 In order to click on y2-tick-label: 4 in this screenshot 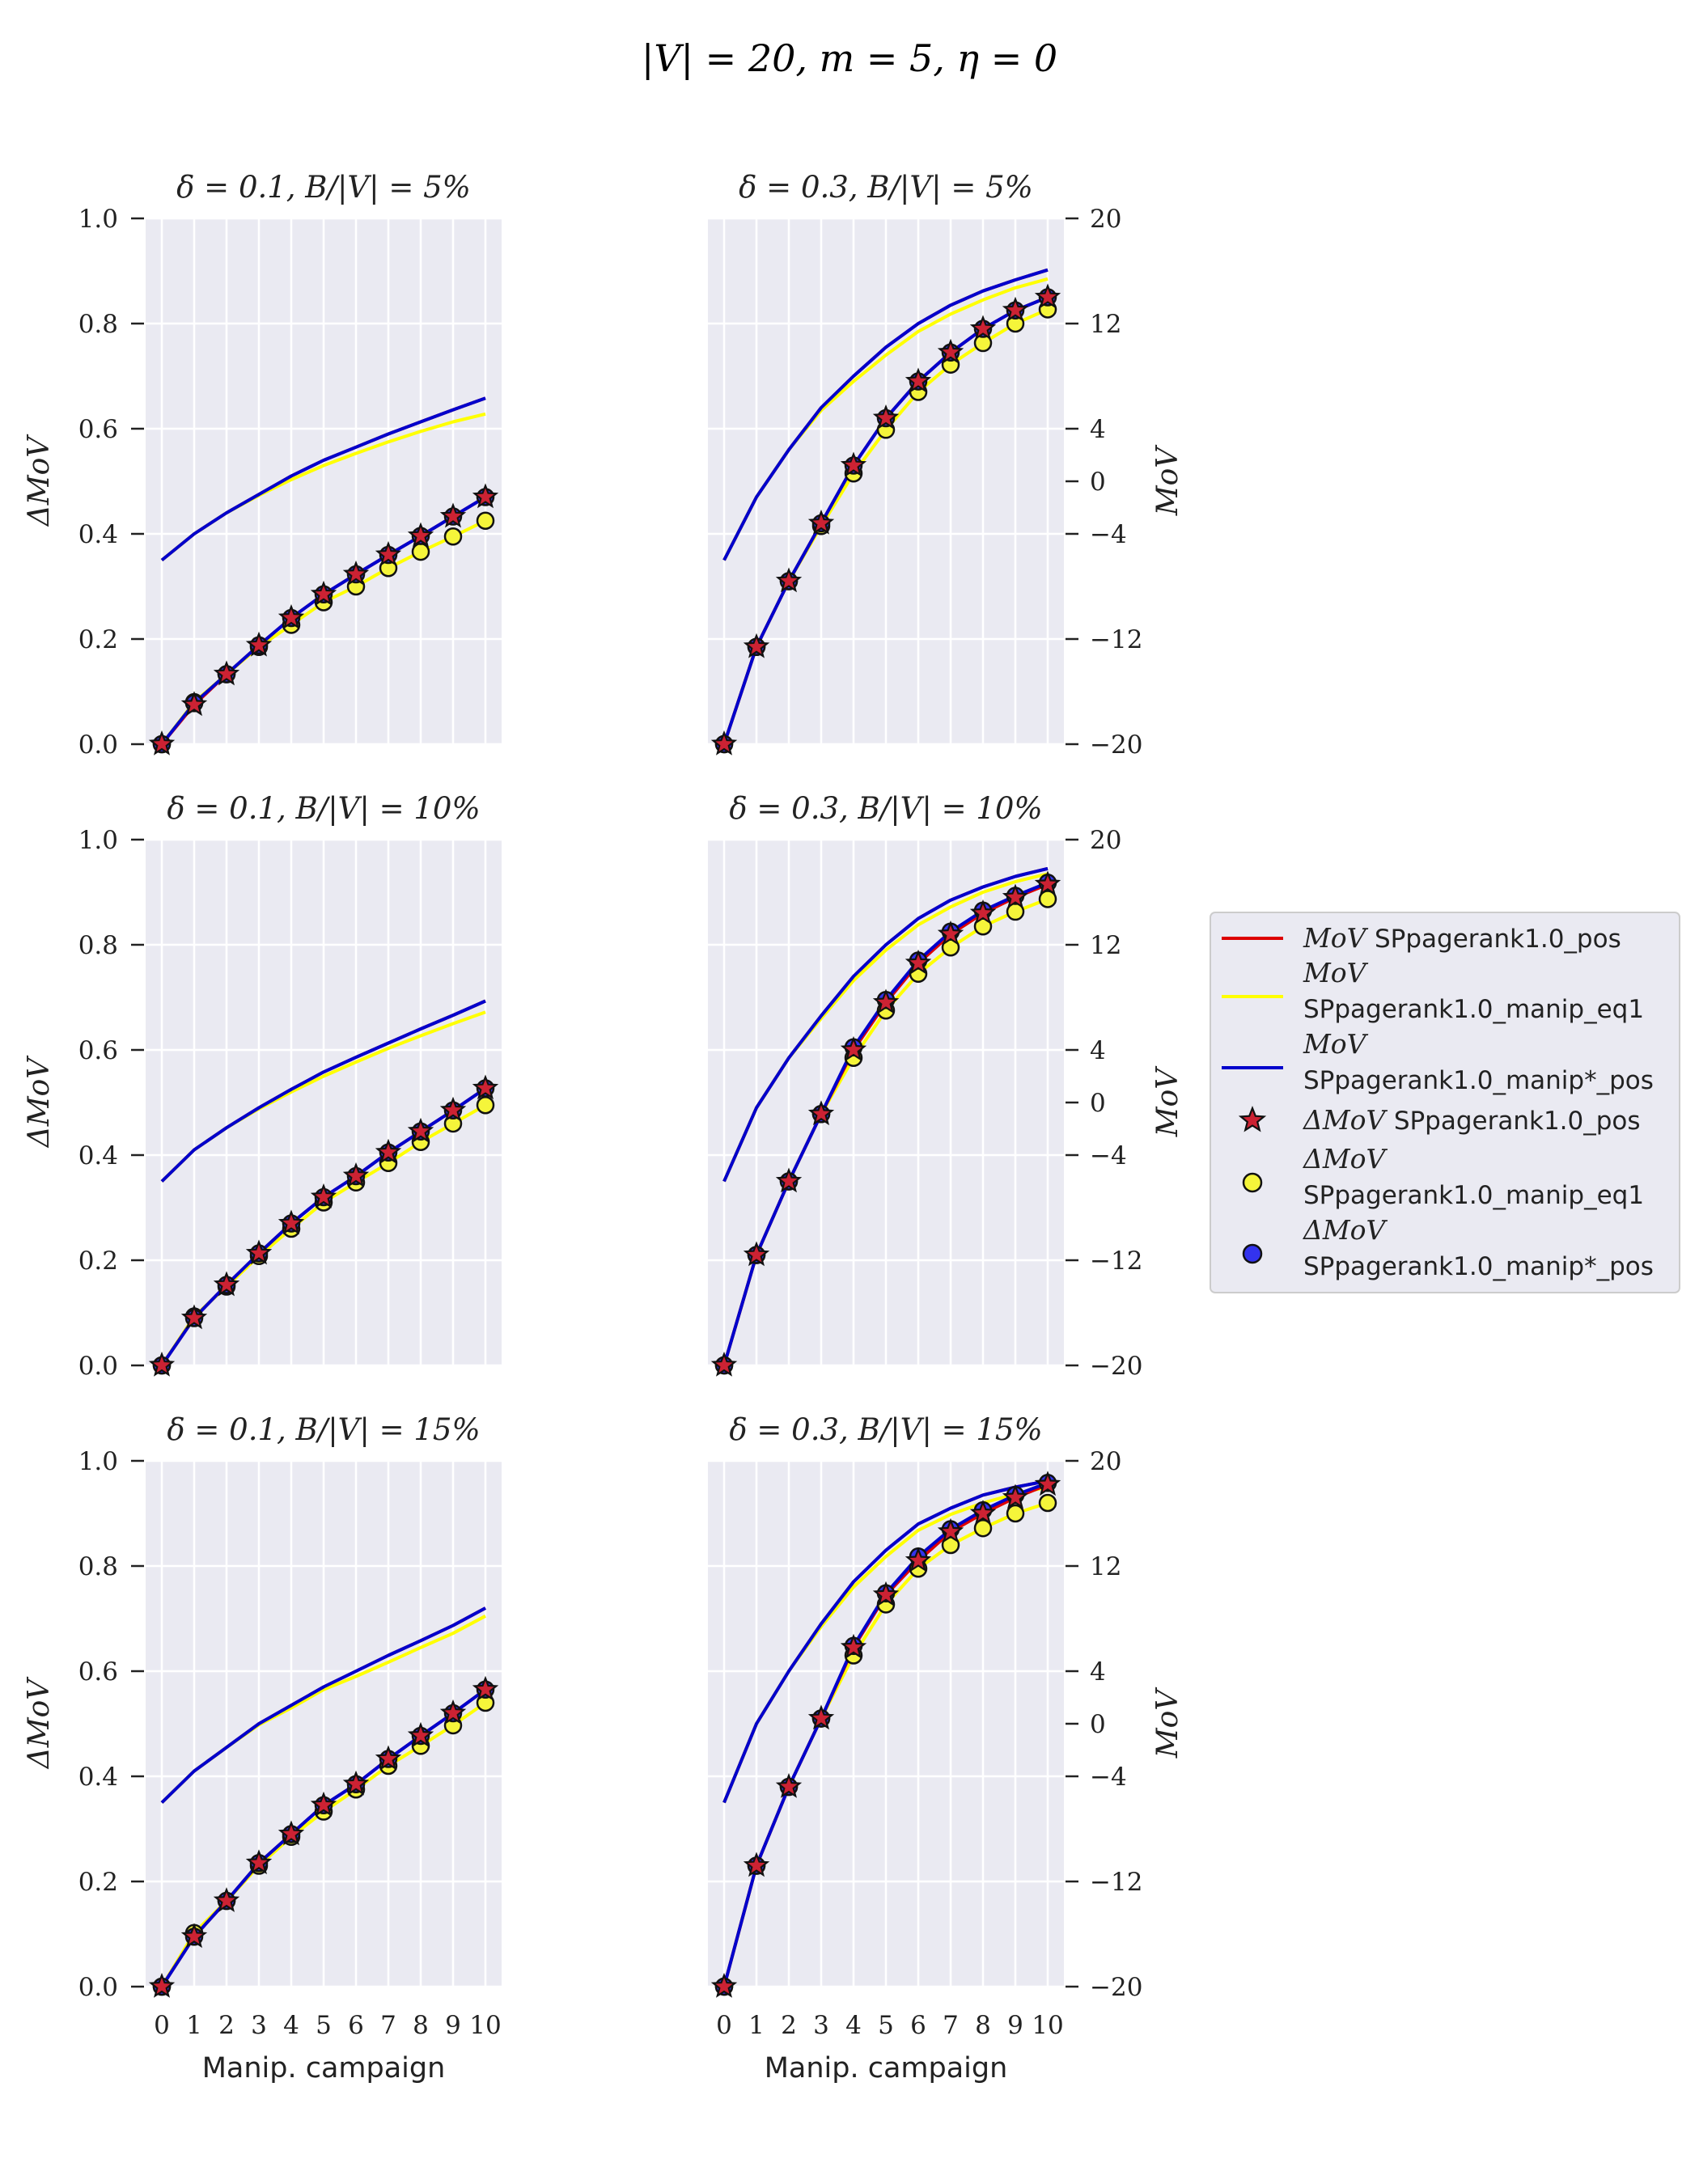, I will do `click(1098, 429)`.